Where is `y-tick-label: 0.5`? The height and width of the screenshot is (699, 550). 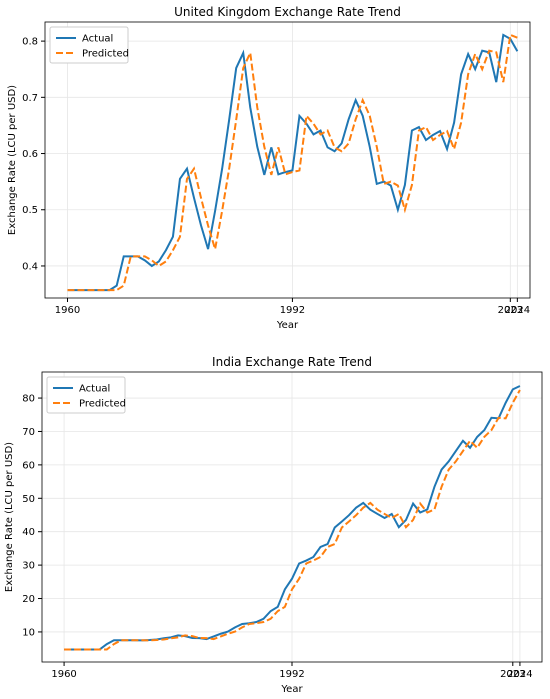 y-tick-label: 0.5 is located at coordinates (30, 210).